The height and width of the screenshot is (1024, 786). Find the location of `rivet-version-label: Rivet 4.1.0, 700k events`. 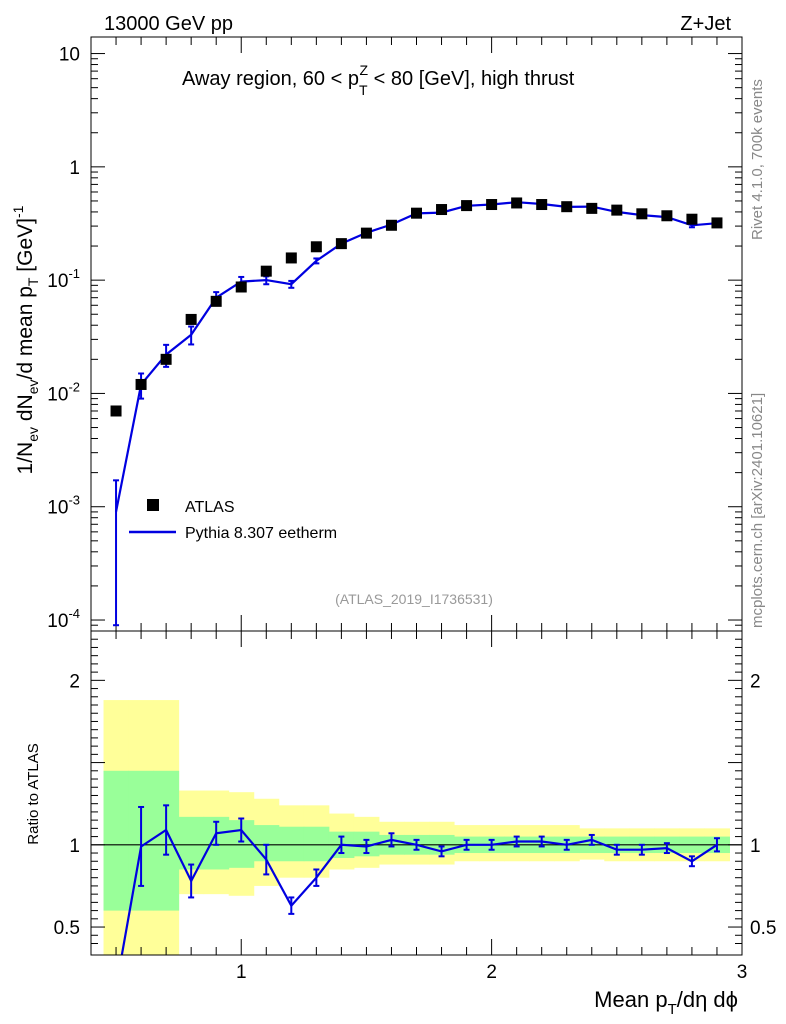

rivet-version-label: Rivet 4.1.0, 700k events is located at coordinates (757, 159).